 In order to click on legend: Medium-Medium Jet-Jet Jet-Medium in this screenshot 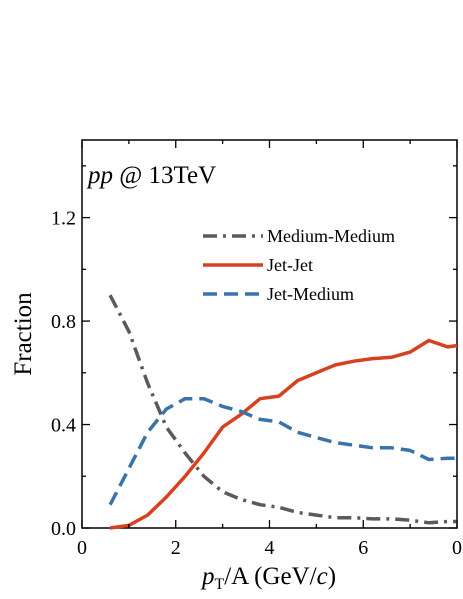, I will do `click(299, 265)`.